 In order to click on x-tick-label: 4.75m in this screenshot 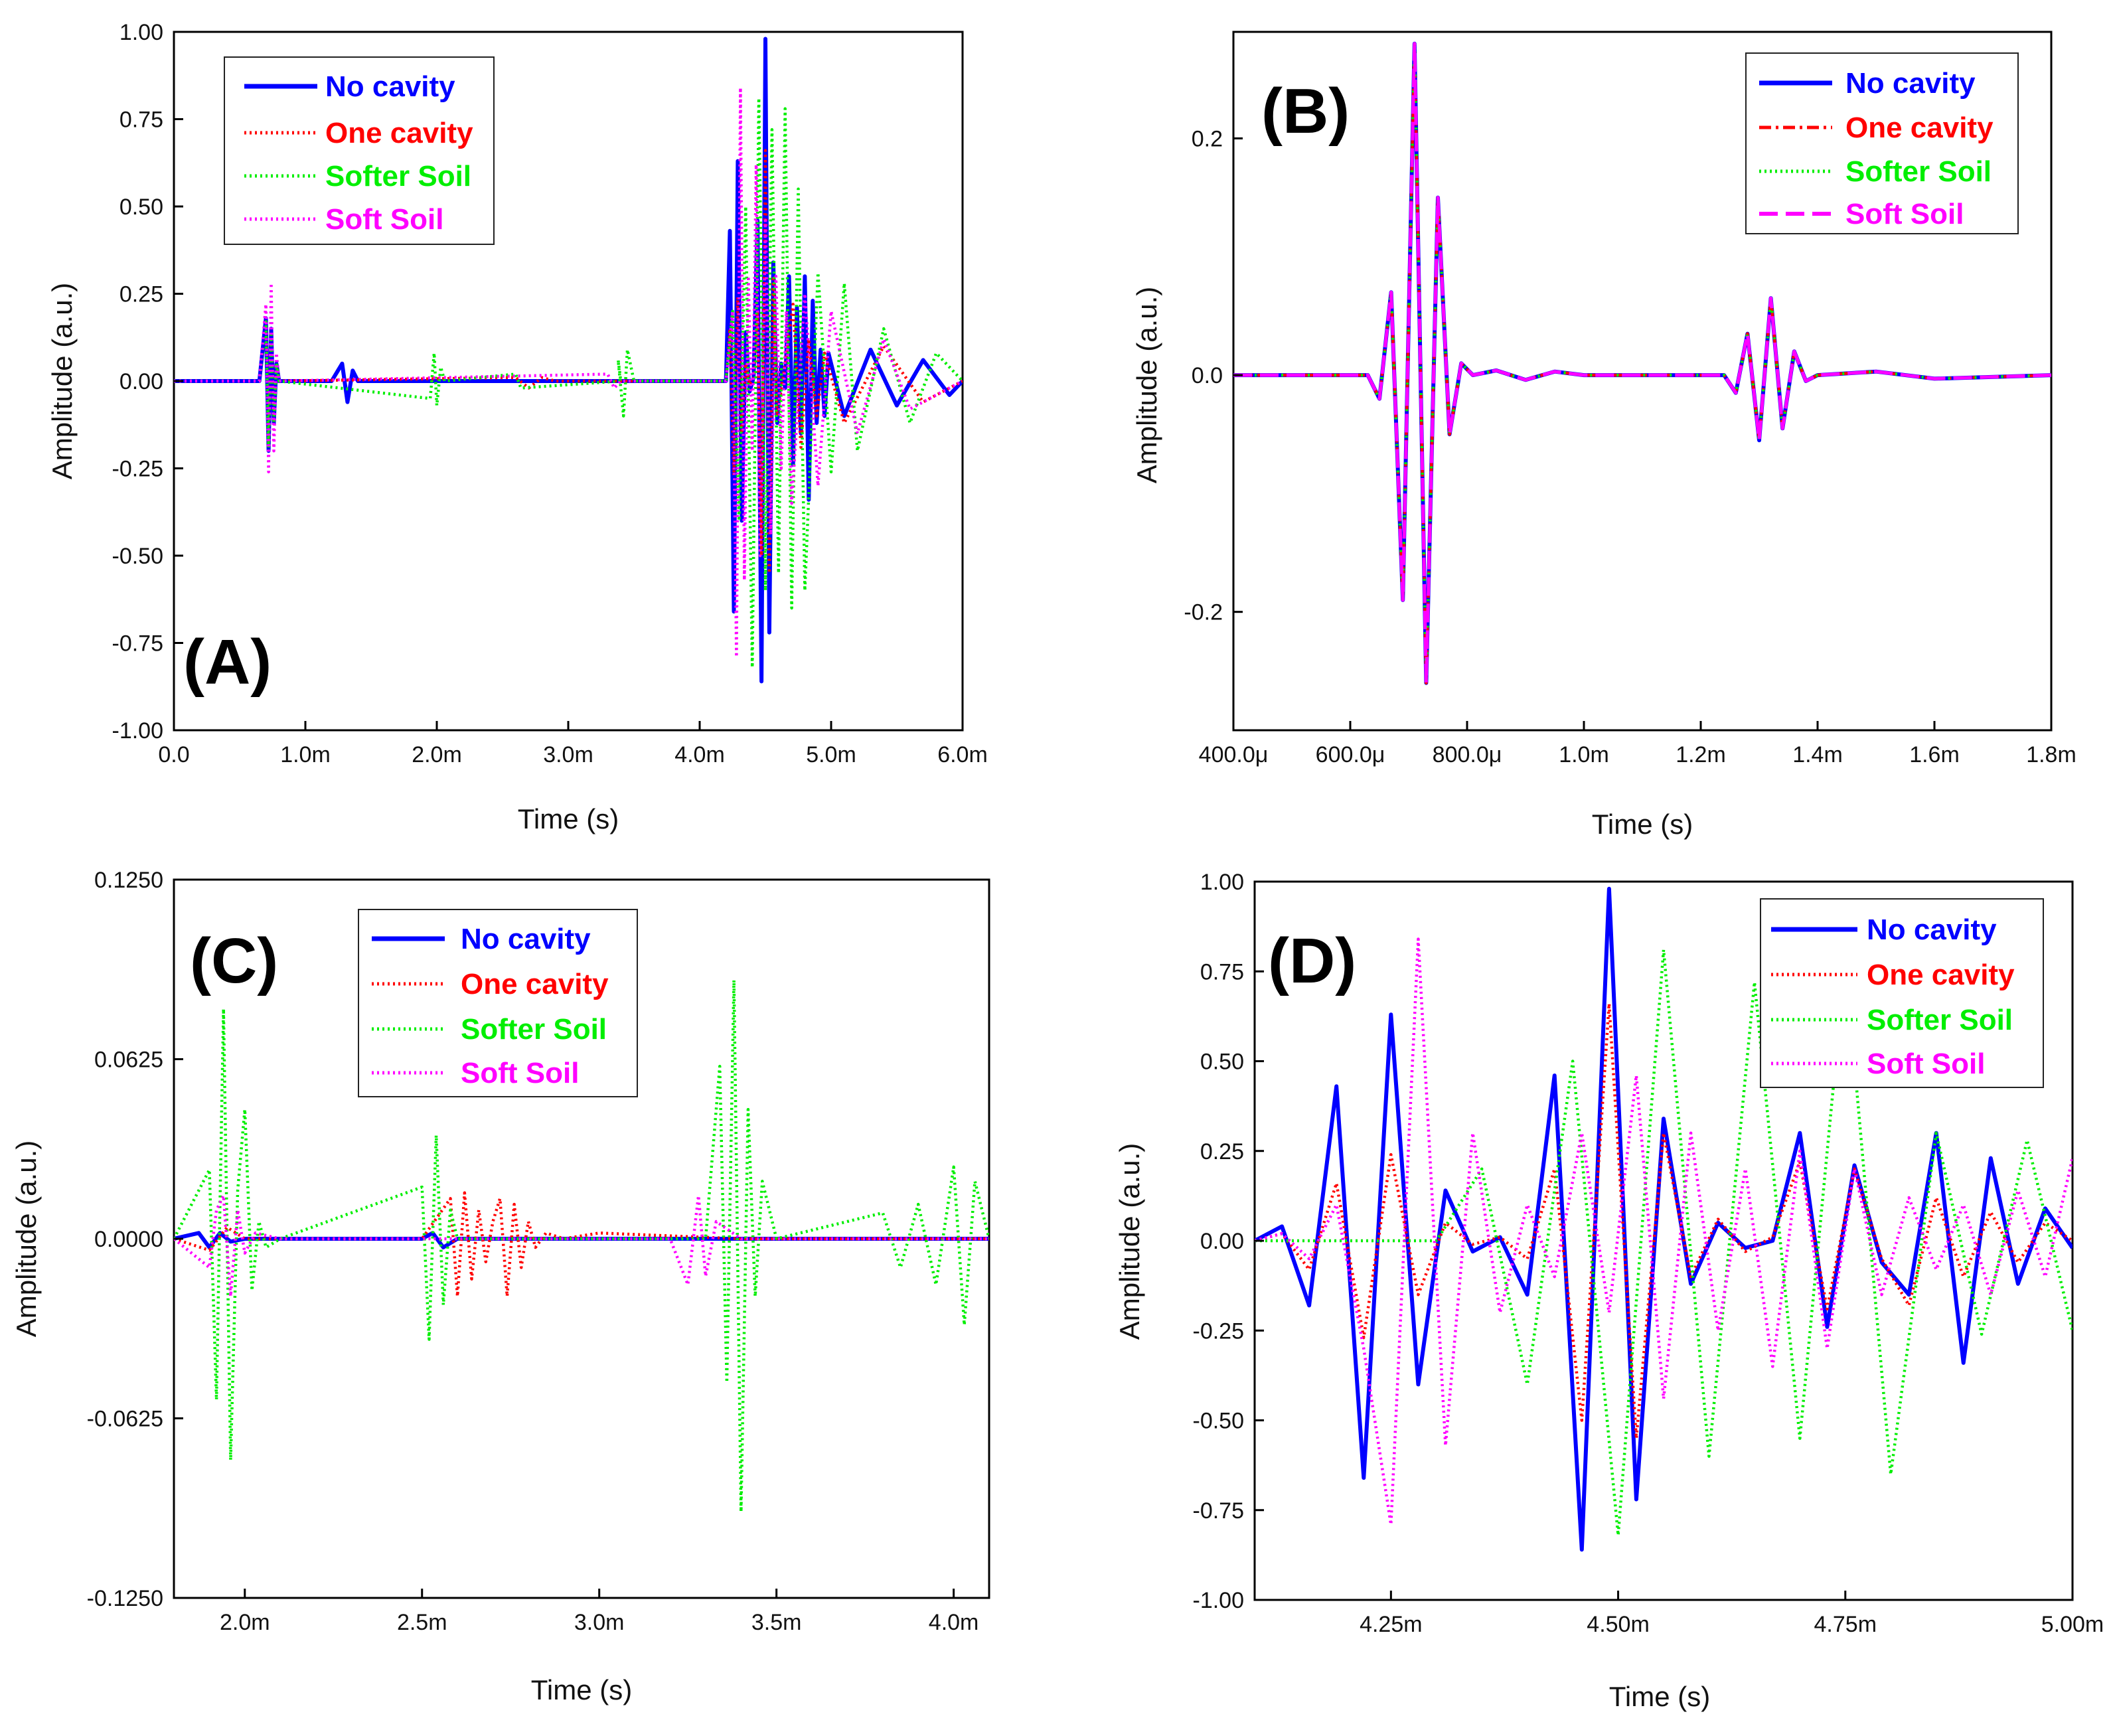, I will do `click(1846, 1624)`.